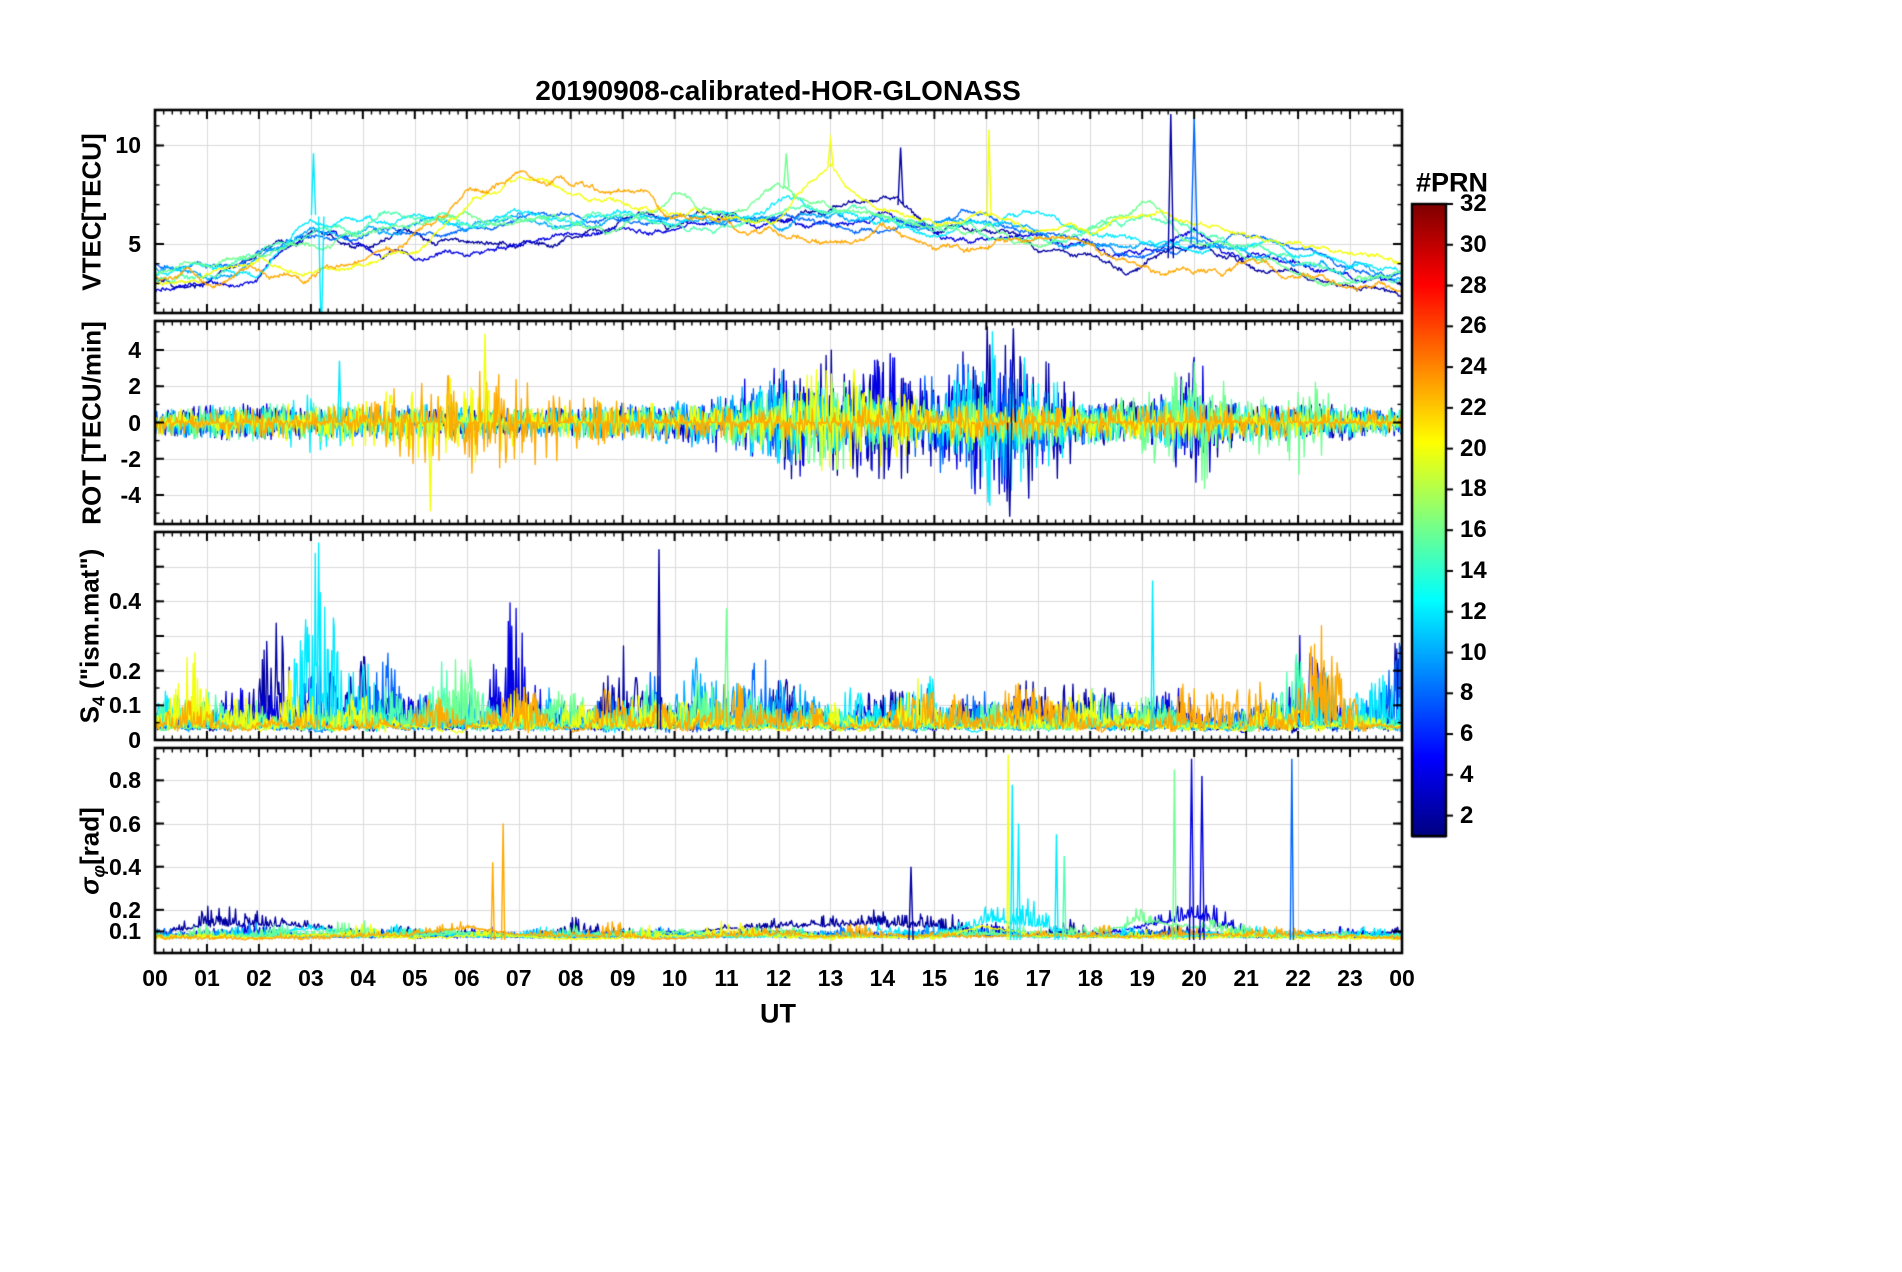 The height and width of the screenshot is (1272, 1902). What do you see at coordinates (125, 823) in the screenshot?
I see `y-tick-label: 0.6` at bounding box center [125, 823].